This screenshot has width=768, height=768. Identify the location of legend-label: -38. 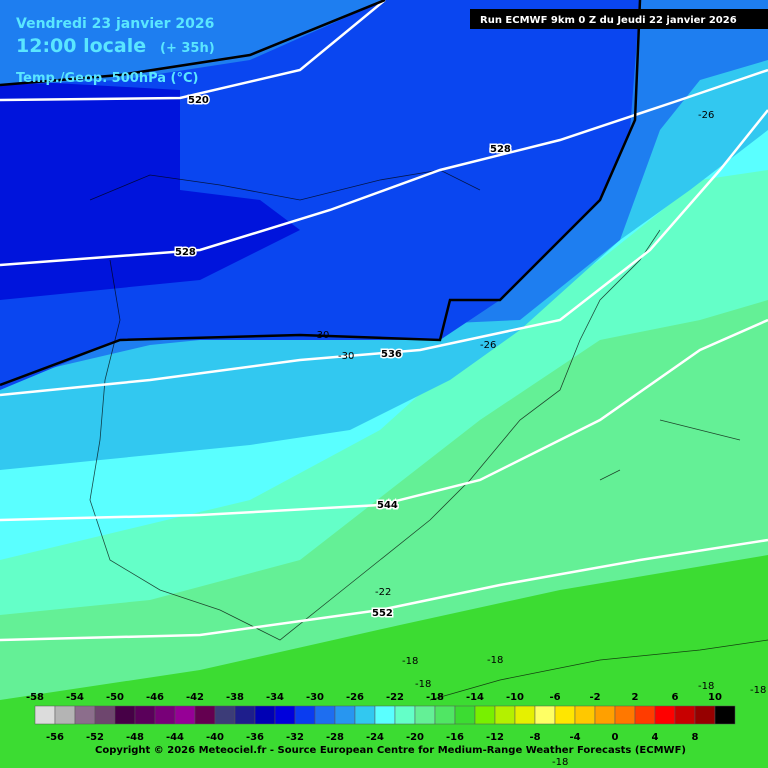
(235, 697).